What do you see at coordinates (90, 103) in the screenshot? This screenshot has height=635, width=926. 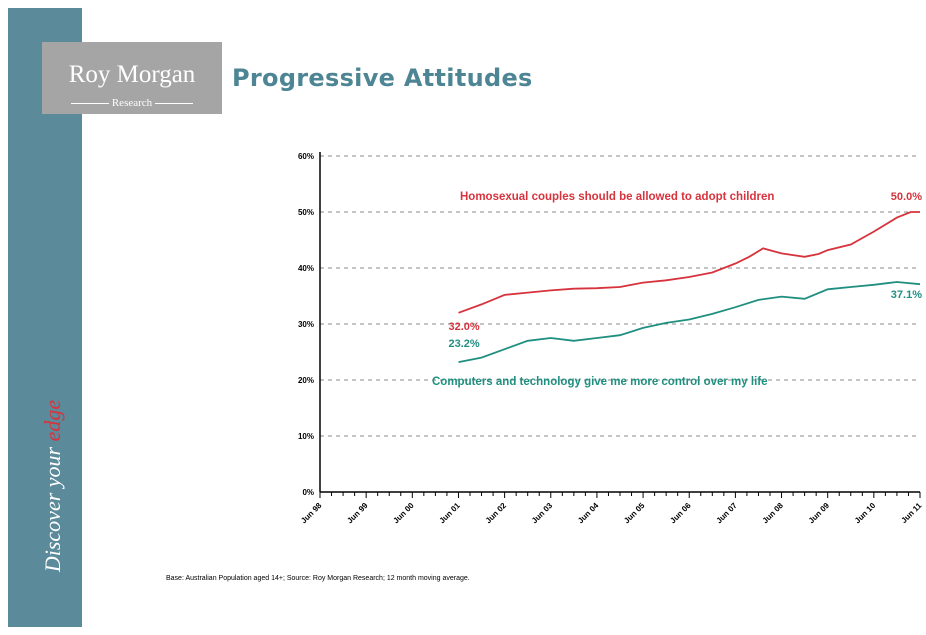 I see `logo-rule-left` at bounding box center [90, 103].